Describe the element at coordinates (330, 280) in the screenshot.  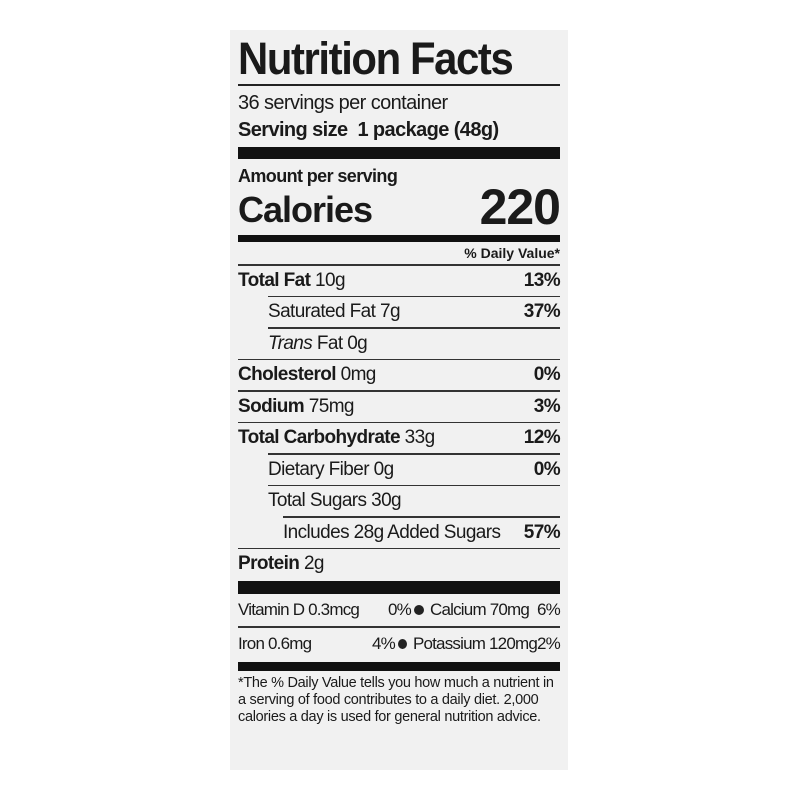
I see `nutrient-amount: 10g` at that location.